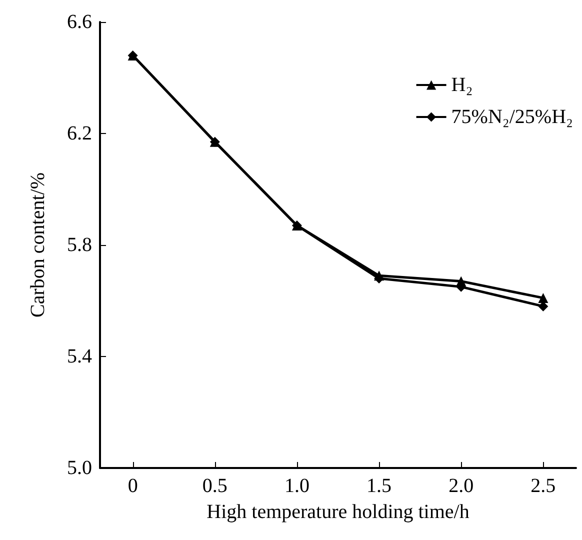 The height and width of the screenshot is (540, 582). I want to click on x-tick-label: 2.0, so click(461, 486).